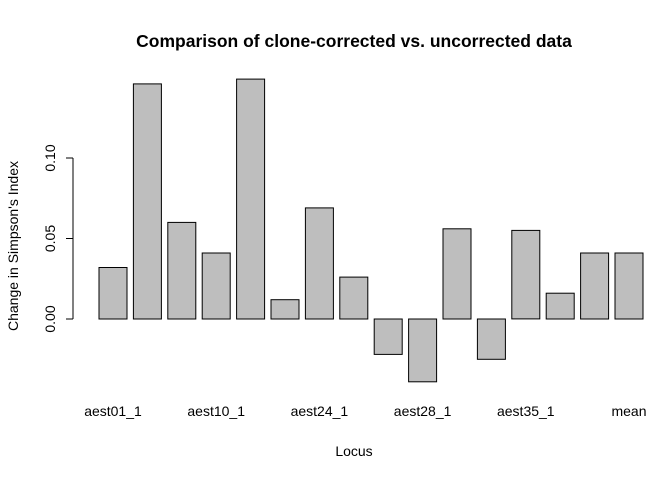 This screenshot has width=672, height=480. Describe the element at coordinates (628, 411) in the screenshot. I see `x-tick-label: mean` at that location.